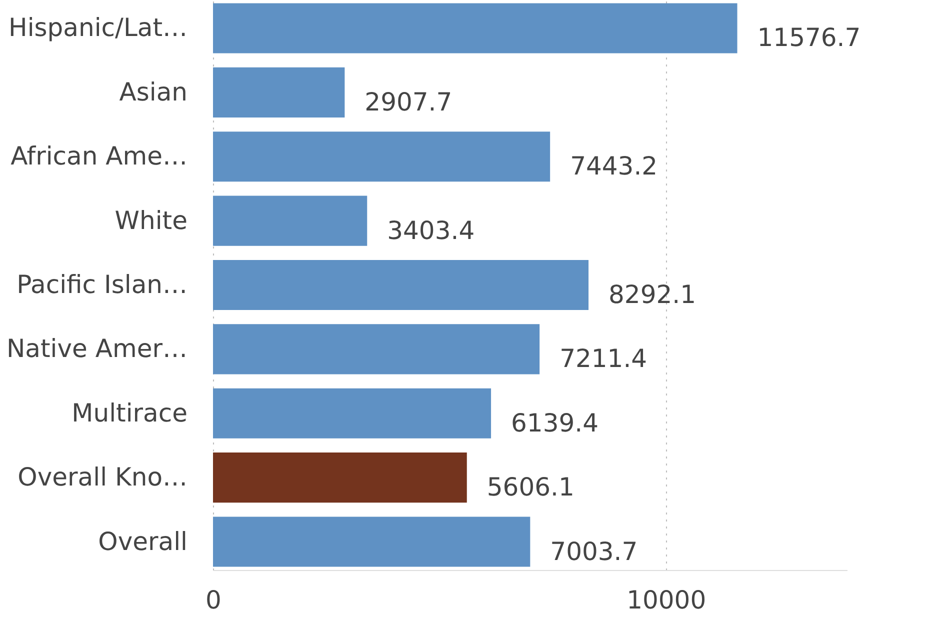  Describe the element at coordinates (130, 413) in the screenshot. I see `y-tick-label: Multirace` at that location.